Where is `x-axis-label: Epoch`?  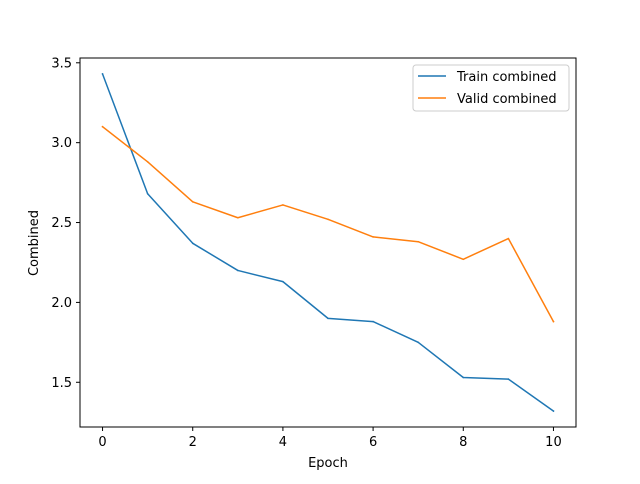 x-axis-label: Epoch is located at coordinates (328, 463).